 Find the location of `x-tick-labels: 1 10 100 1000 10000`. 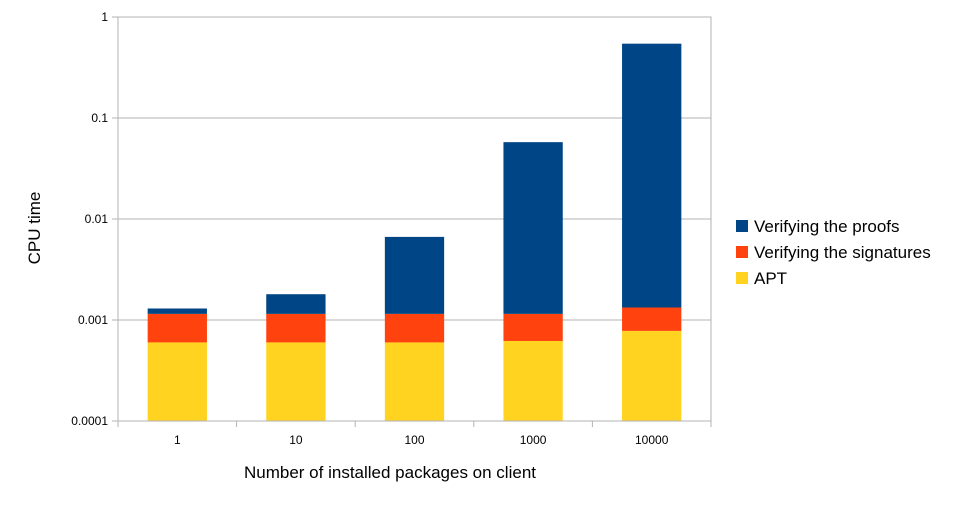

x-tick-labels: 1 10 100 1000 10000 is located at coordinates (421, 440).